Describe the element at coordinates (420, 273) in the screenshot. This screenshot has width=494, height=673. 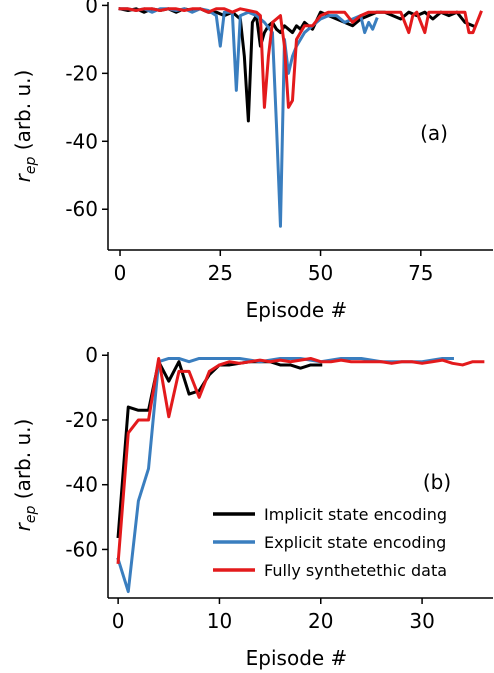
I see `x-tick-label: 75` at that location.